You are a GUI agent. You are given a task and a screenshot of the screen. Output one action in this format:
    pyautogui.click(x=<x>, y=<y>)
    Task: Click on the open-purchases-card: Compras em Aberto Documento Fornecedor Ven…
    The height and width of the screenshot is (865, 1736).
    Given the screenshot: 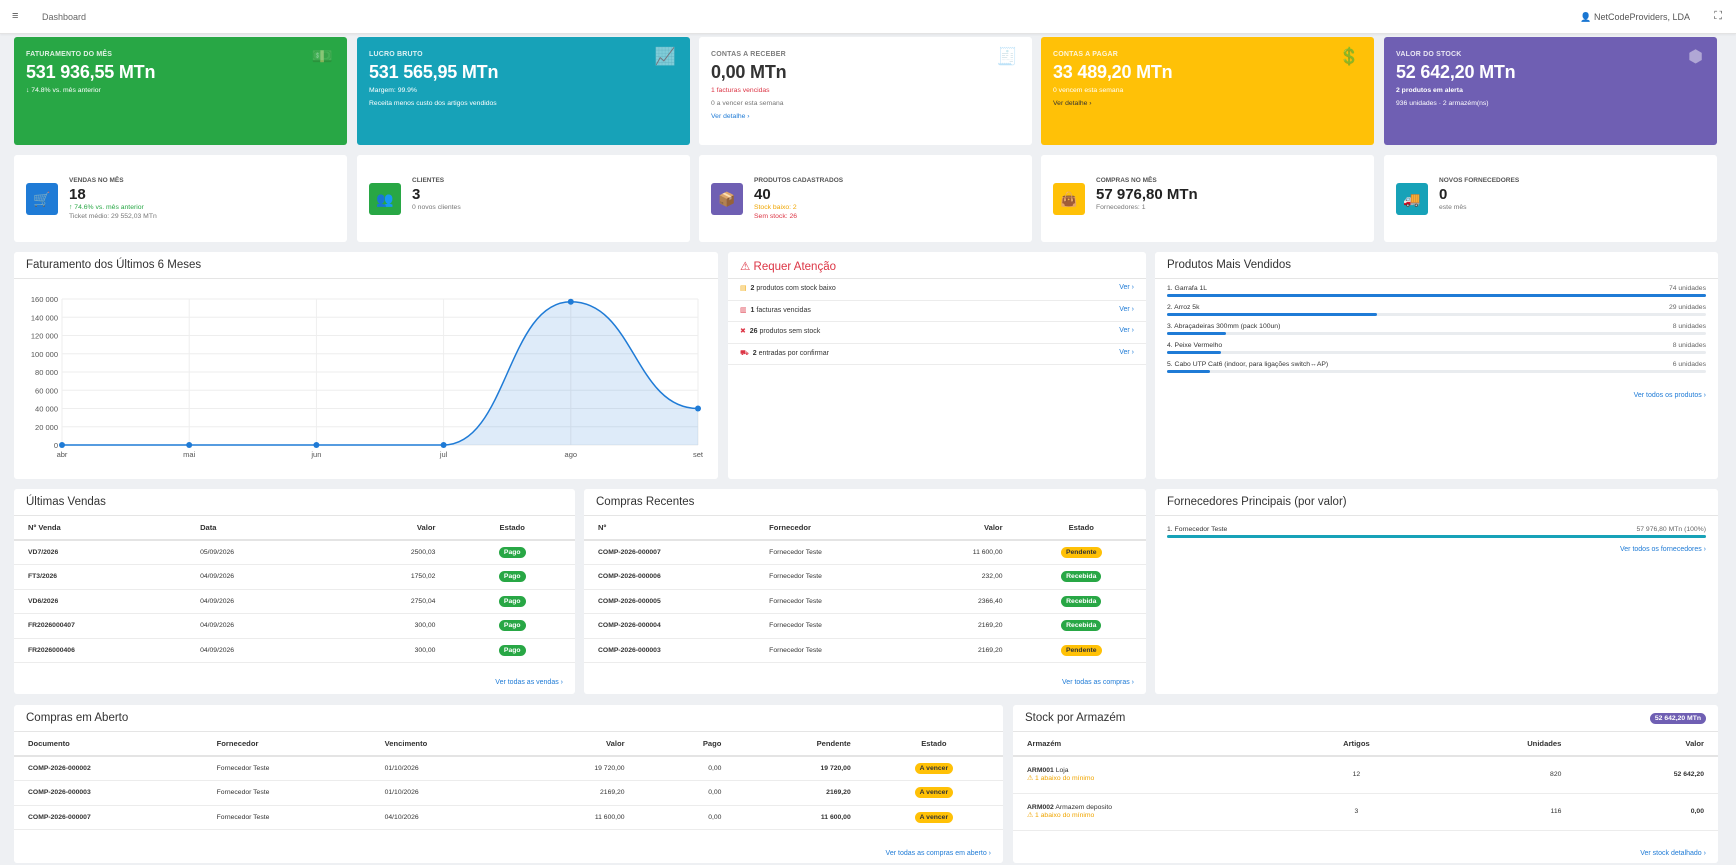 What is the action you would take?
    pyautogui.click(x=508, y=784)
    